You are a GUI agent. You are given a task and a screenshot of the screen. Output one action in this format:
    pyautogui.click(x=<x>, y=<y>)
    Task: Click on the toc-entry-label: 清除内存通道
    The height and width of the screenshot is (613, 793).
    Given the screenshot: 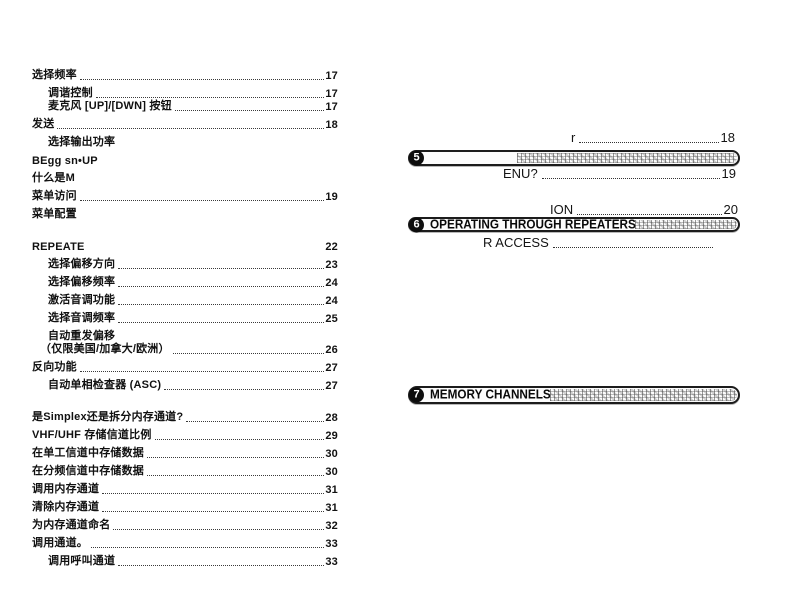 What is the action you would take?
    pyautogui.click(x=66, y=507)
    